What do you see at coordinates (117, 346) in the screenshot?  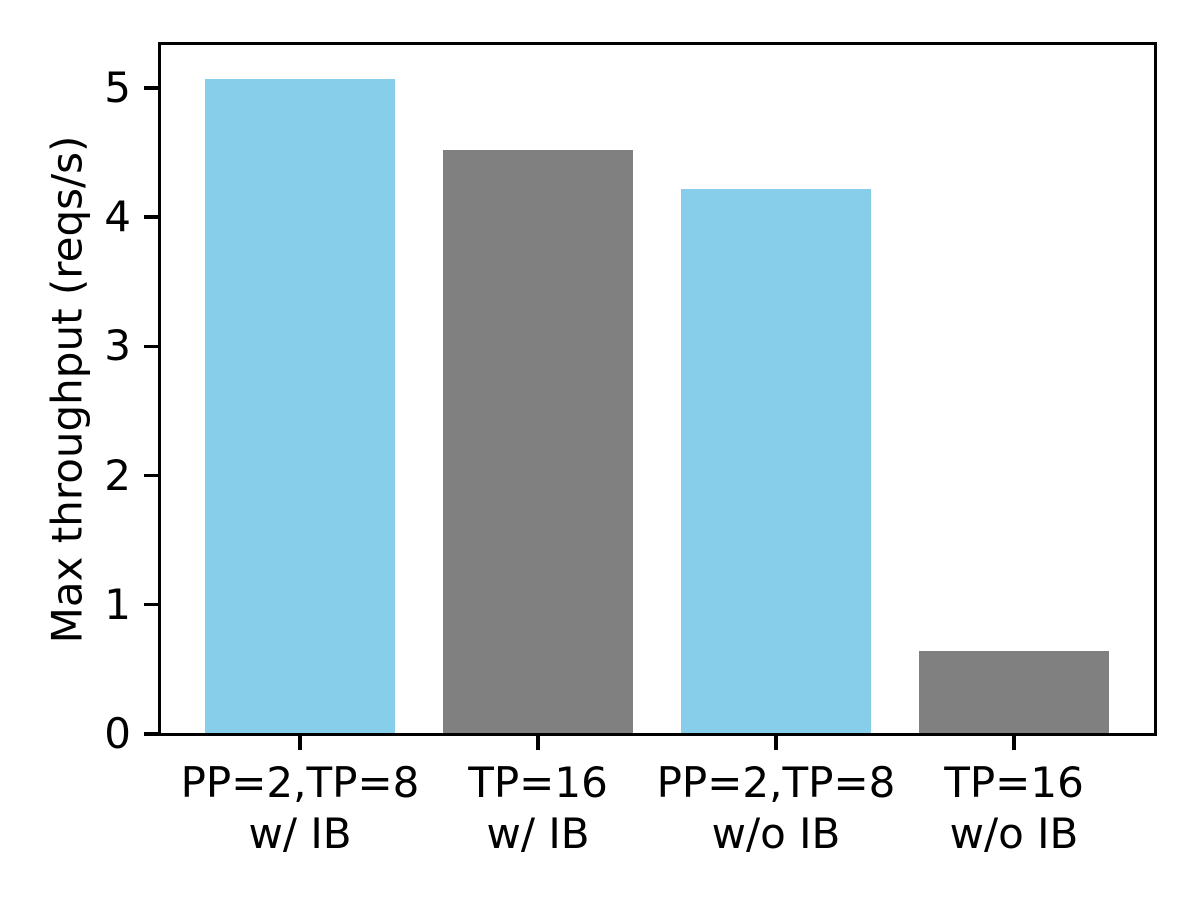 I see `y-tick-label: 3` at bounding box center [117, 346].